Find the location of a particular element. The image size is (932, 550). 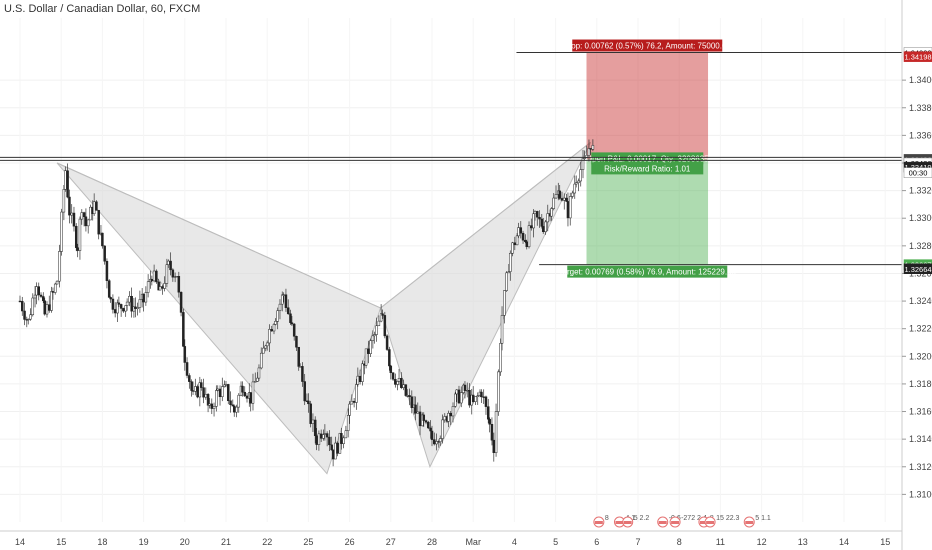

price-tick-label: 1.34000 is located at coordinates (920, 80).